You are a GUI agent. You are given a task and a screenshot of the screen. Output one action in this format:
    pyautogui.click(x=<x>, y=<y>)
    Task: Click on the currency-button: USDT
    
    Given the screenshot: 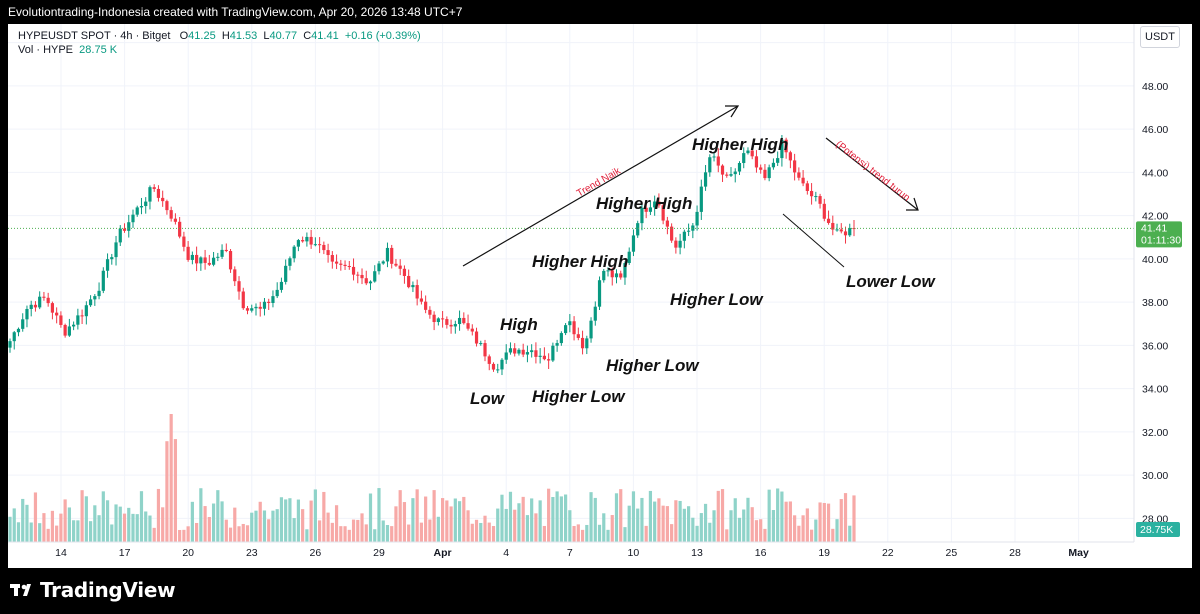 What is the action you would take?
    pyautogui.click(x=1160, y=37)
    